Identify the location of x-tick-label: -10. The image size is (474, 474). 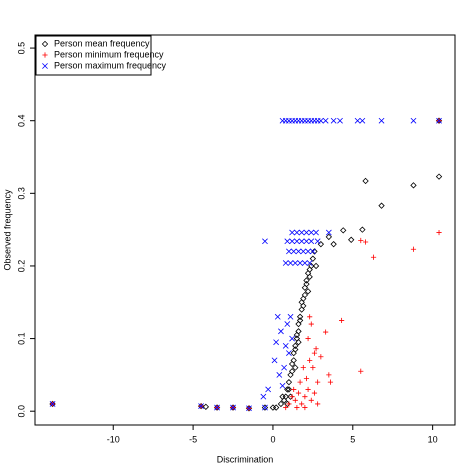
(113, 439).